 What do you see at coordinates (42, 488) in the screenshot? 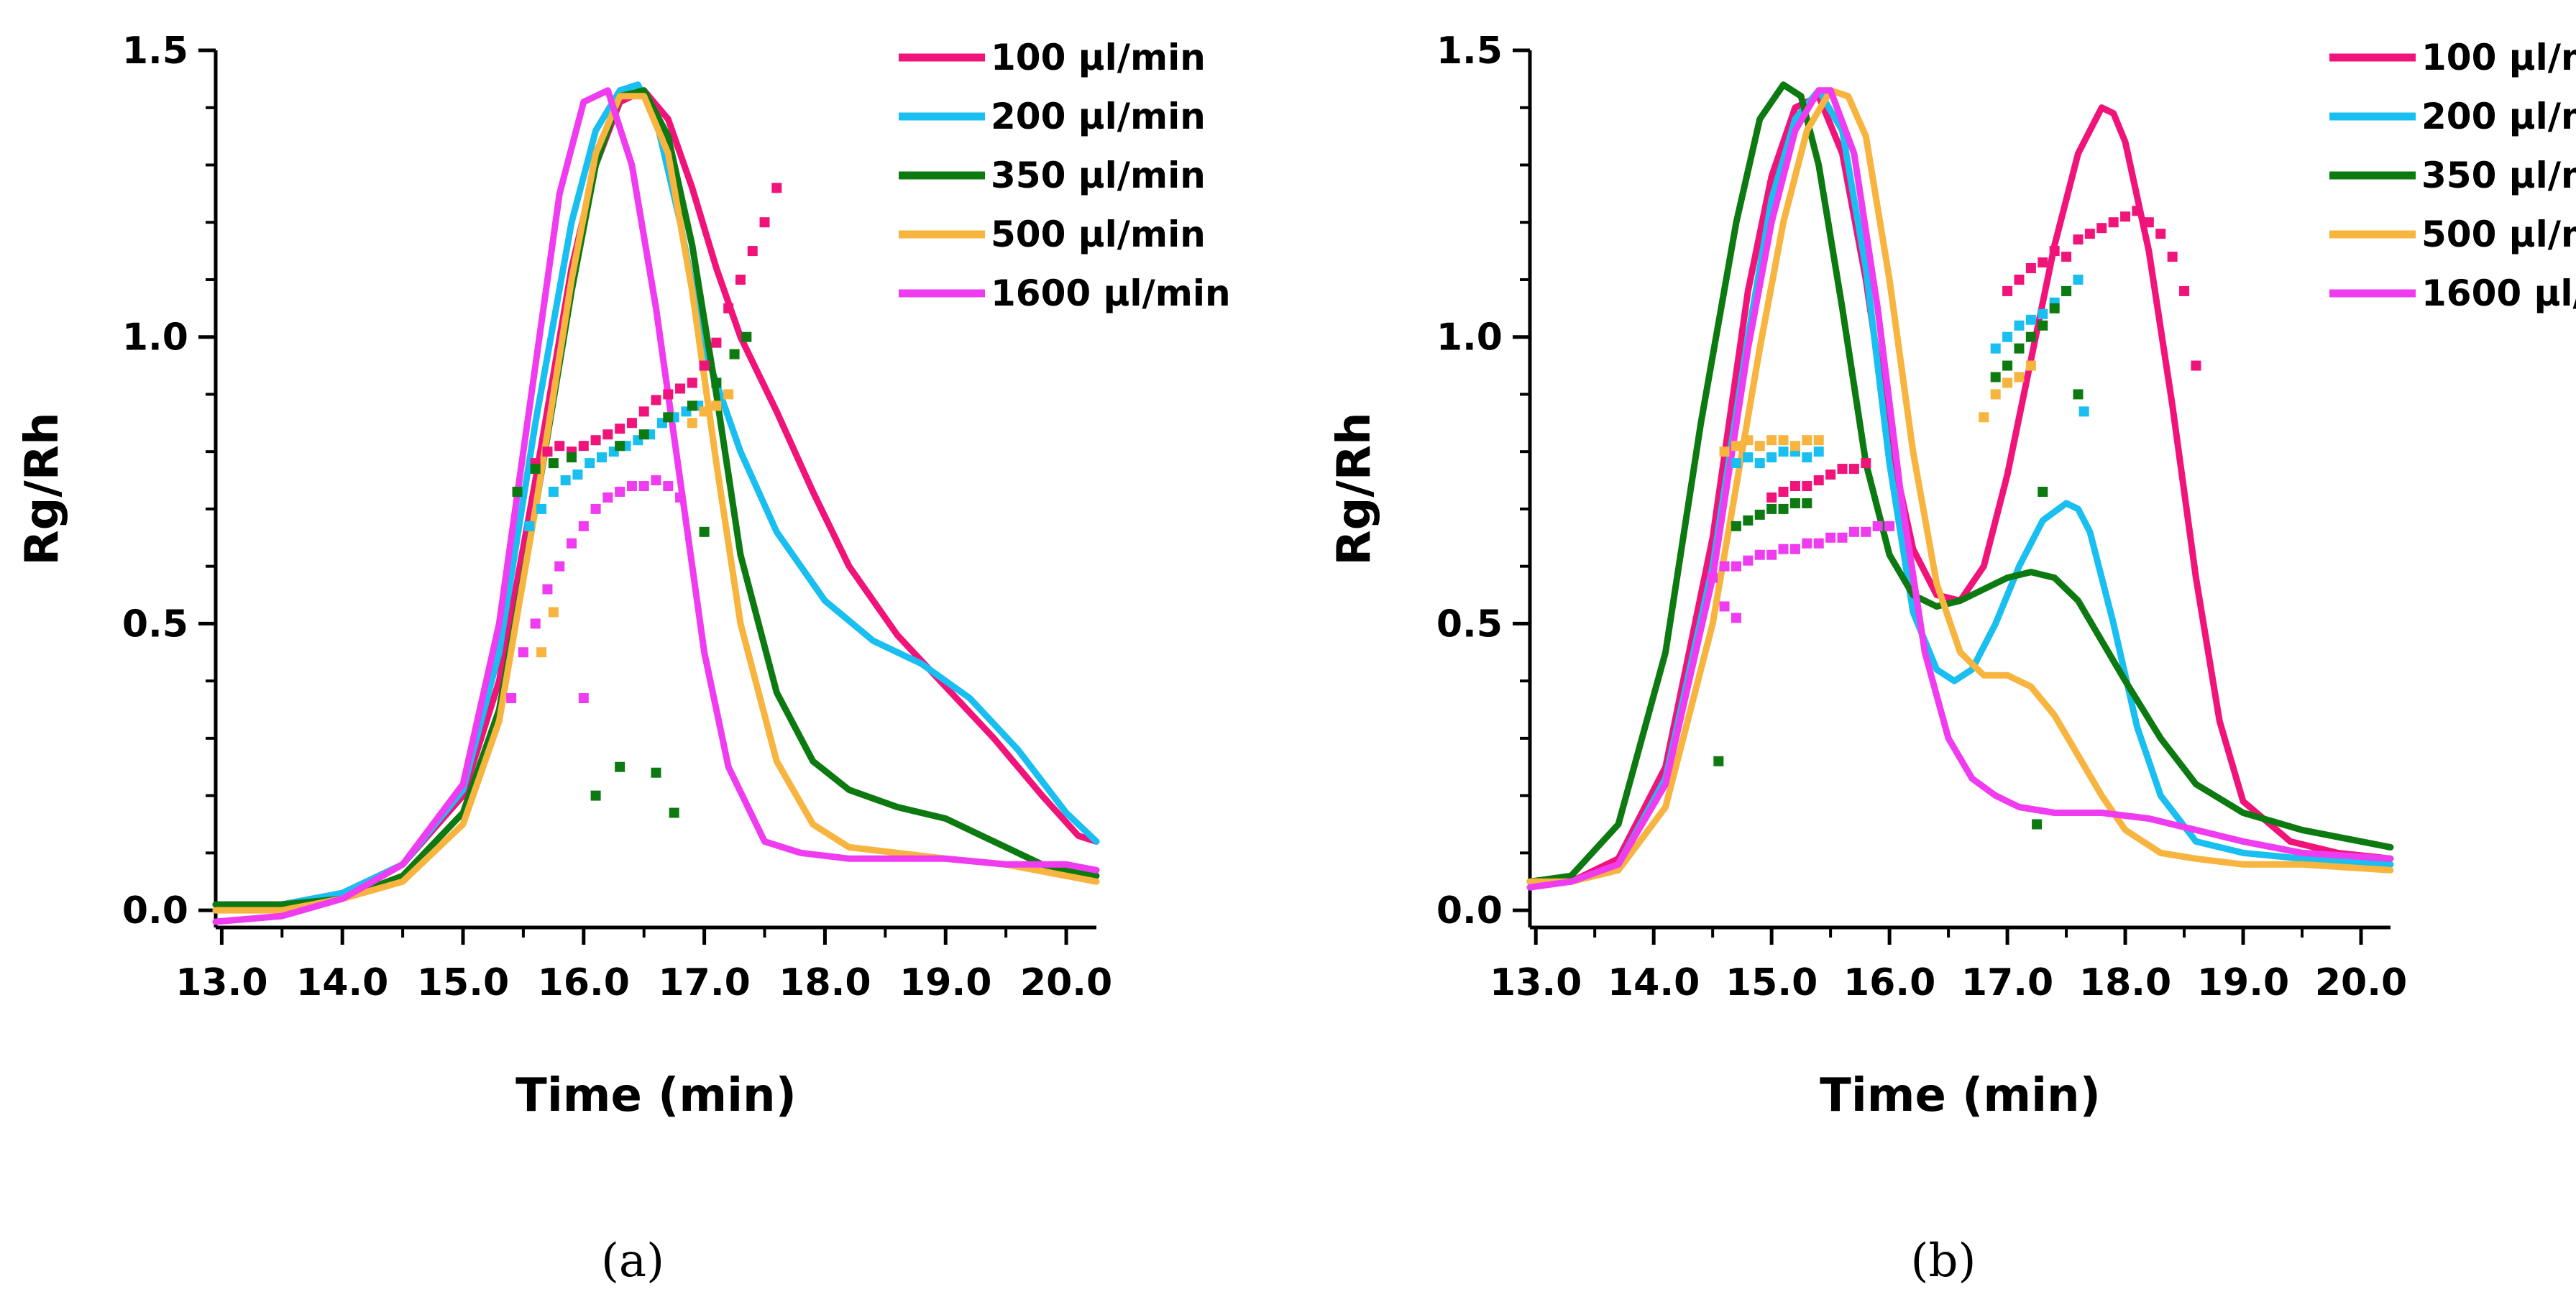
I see `y-axis-title: Rg/Rh` at bounding box center [42, 488].